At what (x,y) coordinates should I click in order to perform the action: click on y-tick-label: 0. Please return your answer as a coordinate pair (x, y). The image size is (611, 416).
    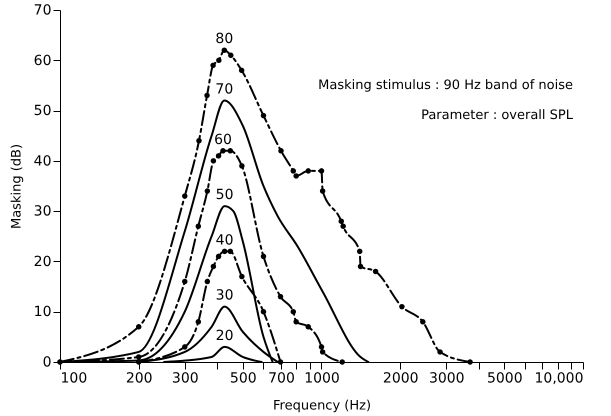
    Looking at the image, I should click on (47, 362).